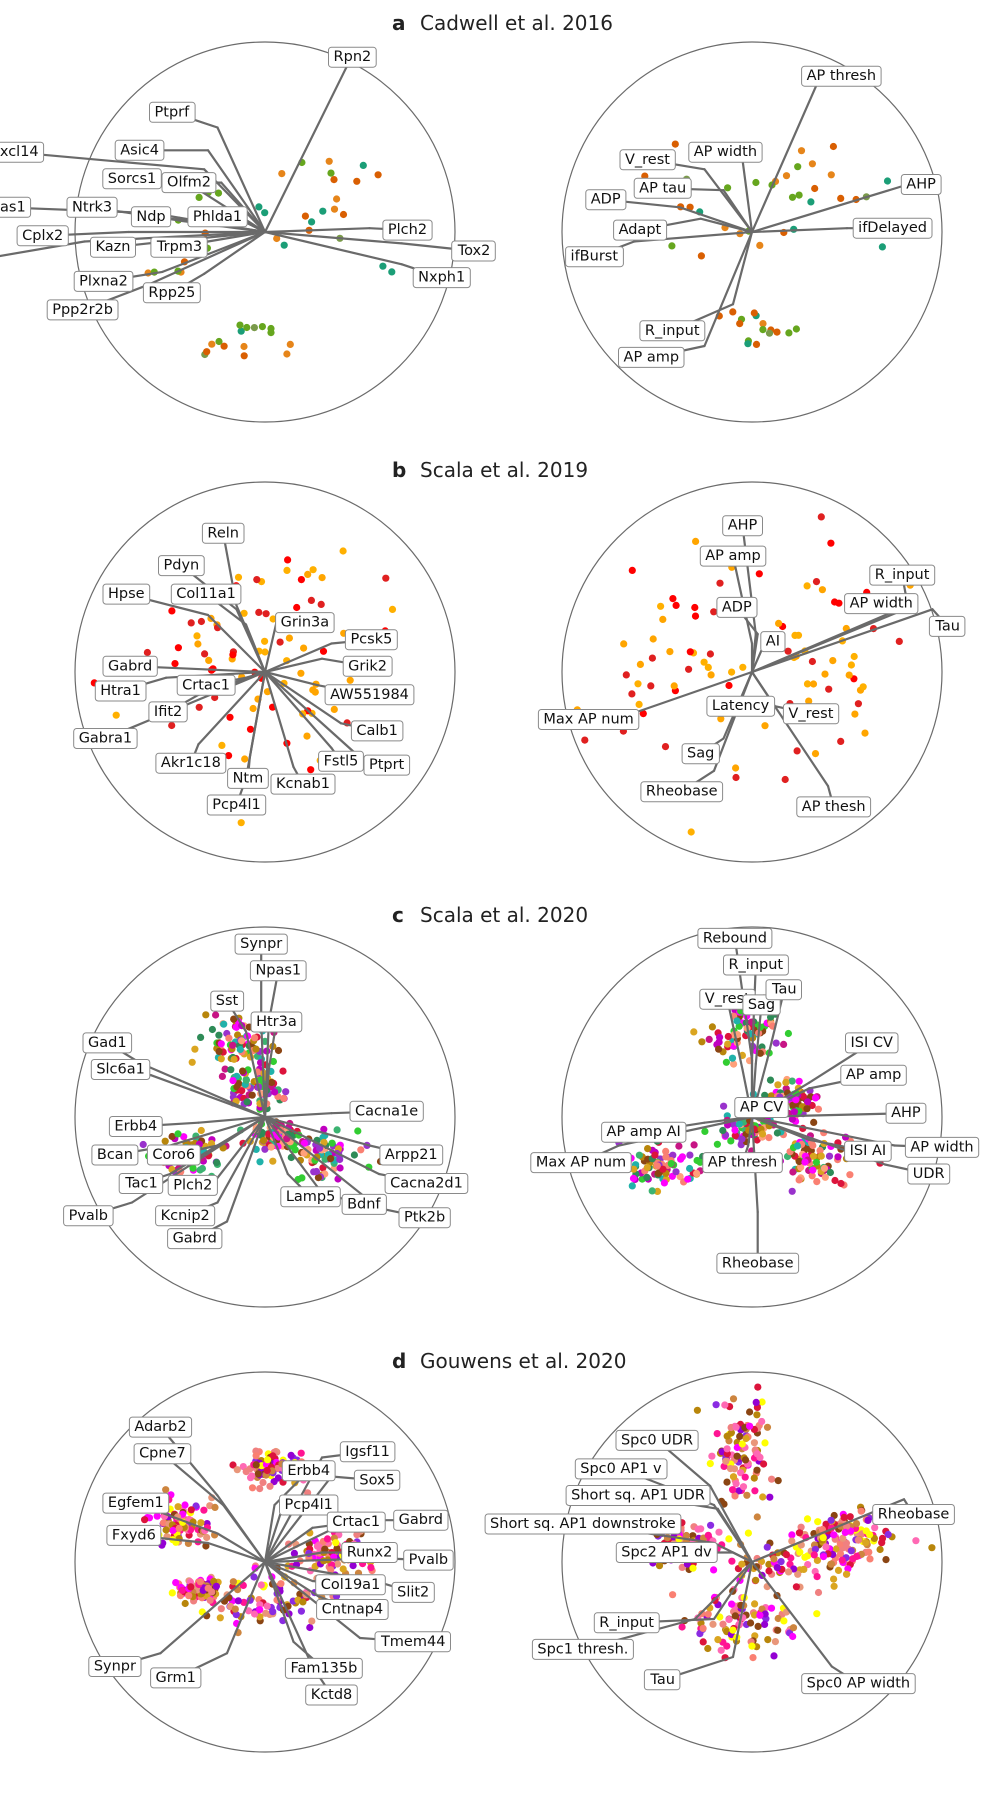 The width and height of the screenshot is (1000, 1800). I want to click on feature-label-text: AP CV, so click(761, 1108).